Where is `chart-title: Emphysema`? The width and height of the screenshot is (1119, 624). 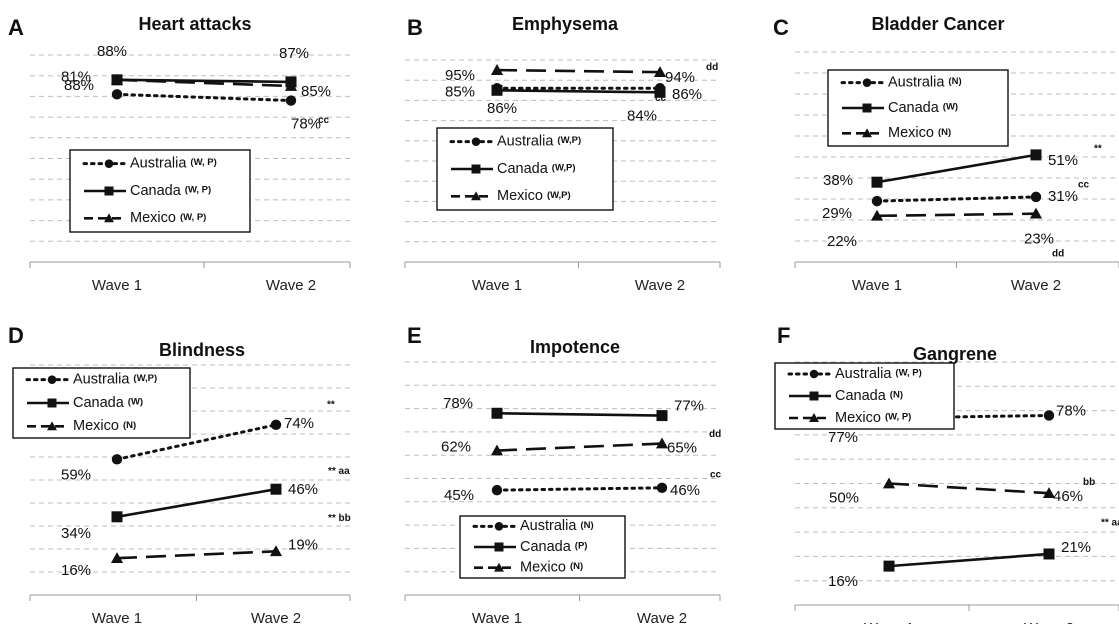
chart-title: Emphysema is located at coordinates (565, 24).